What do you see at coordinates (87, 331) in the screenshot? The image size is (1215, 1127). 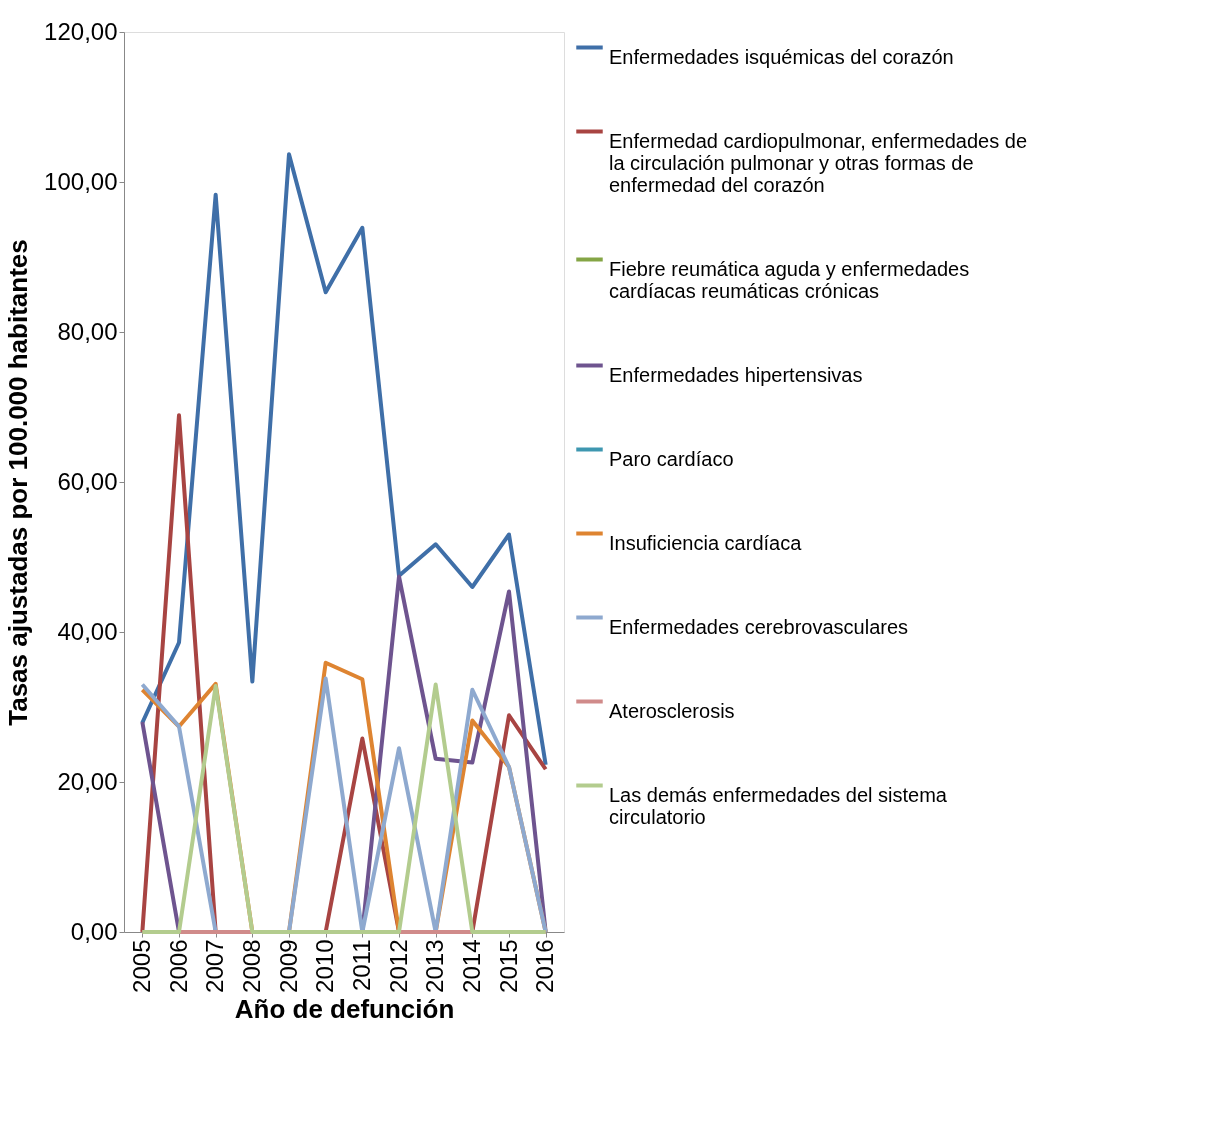 I see `y-tick-label: 80,00` at bounding box center [87, 331].